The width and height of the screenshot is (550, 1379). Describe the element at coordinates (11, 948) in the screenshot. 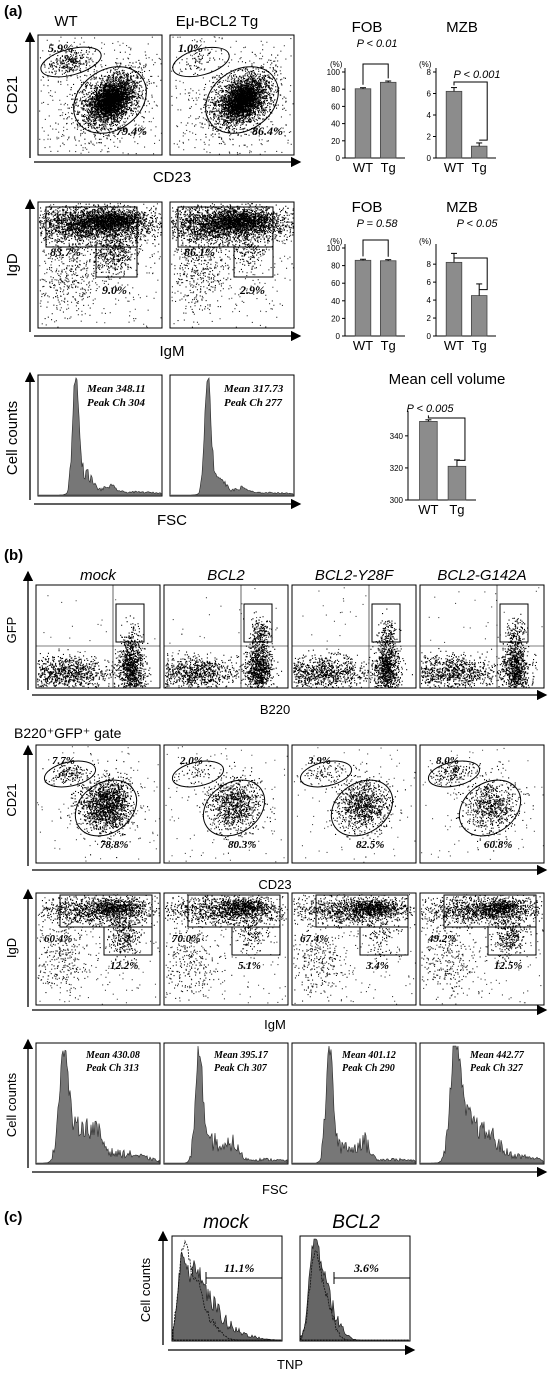

I see `igd-y-label: IgD` at that location.